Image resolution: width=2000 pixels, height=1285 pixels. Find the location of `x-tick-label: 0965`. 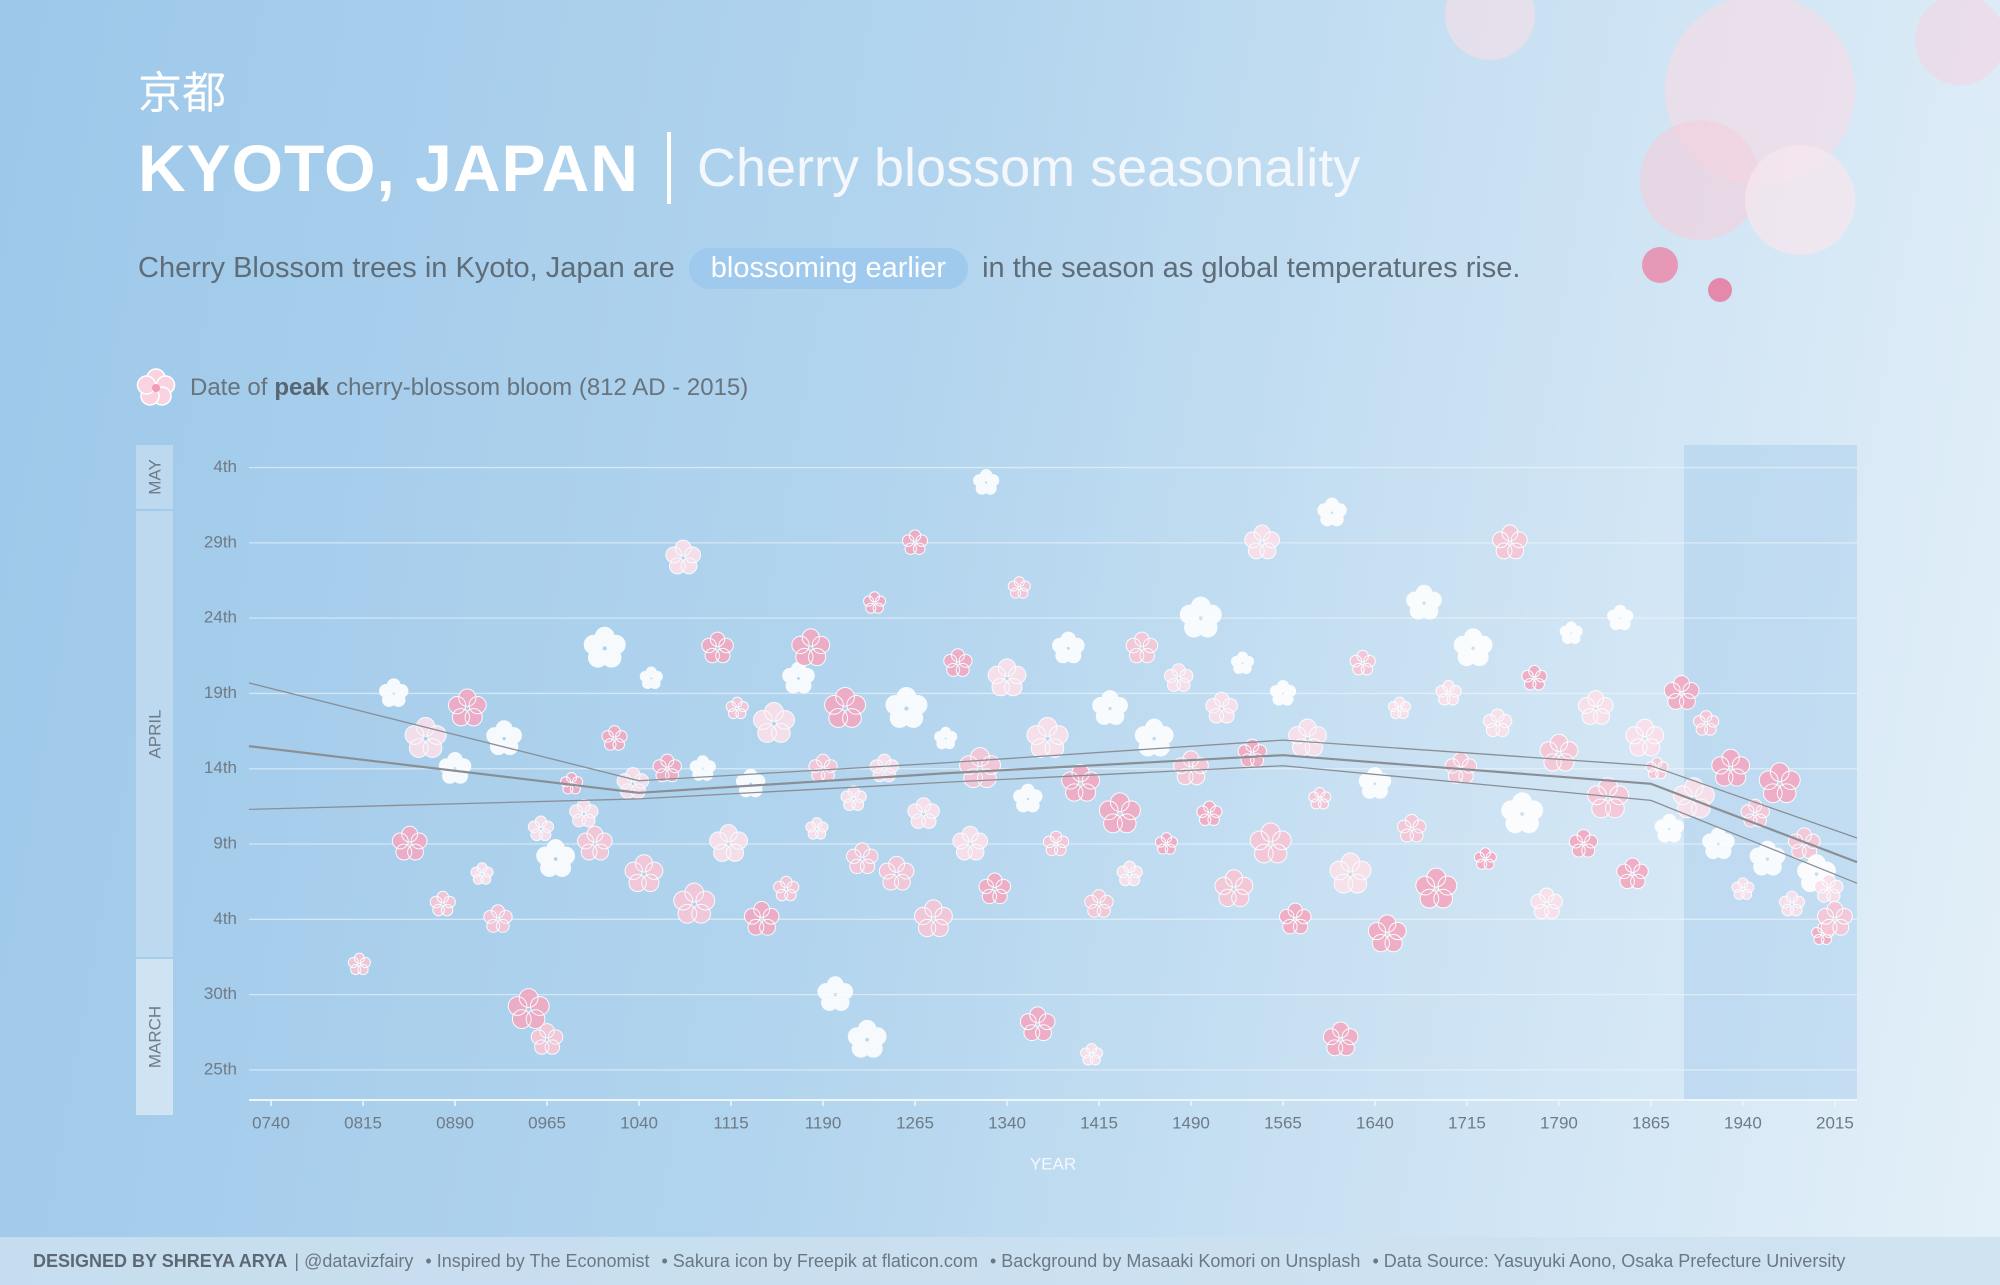

x-tick-label: 0965 is located at coordinates (547, 1122).